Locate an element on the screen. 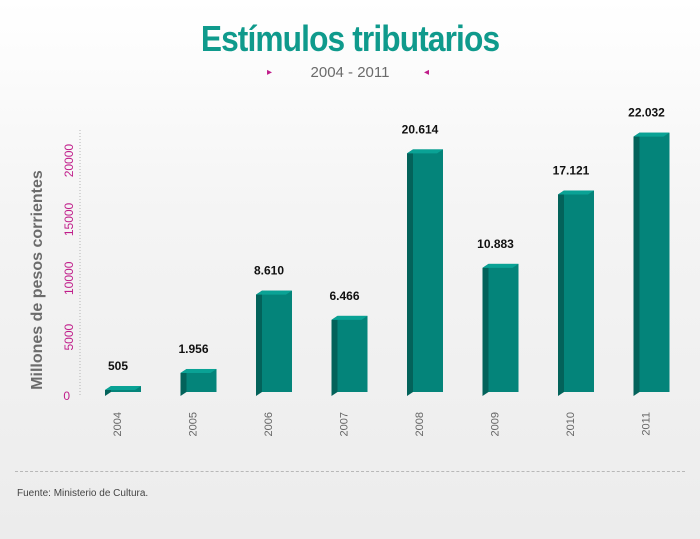  x-tick-label: 2006 is located at coordinates (269, 424).